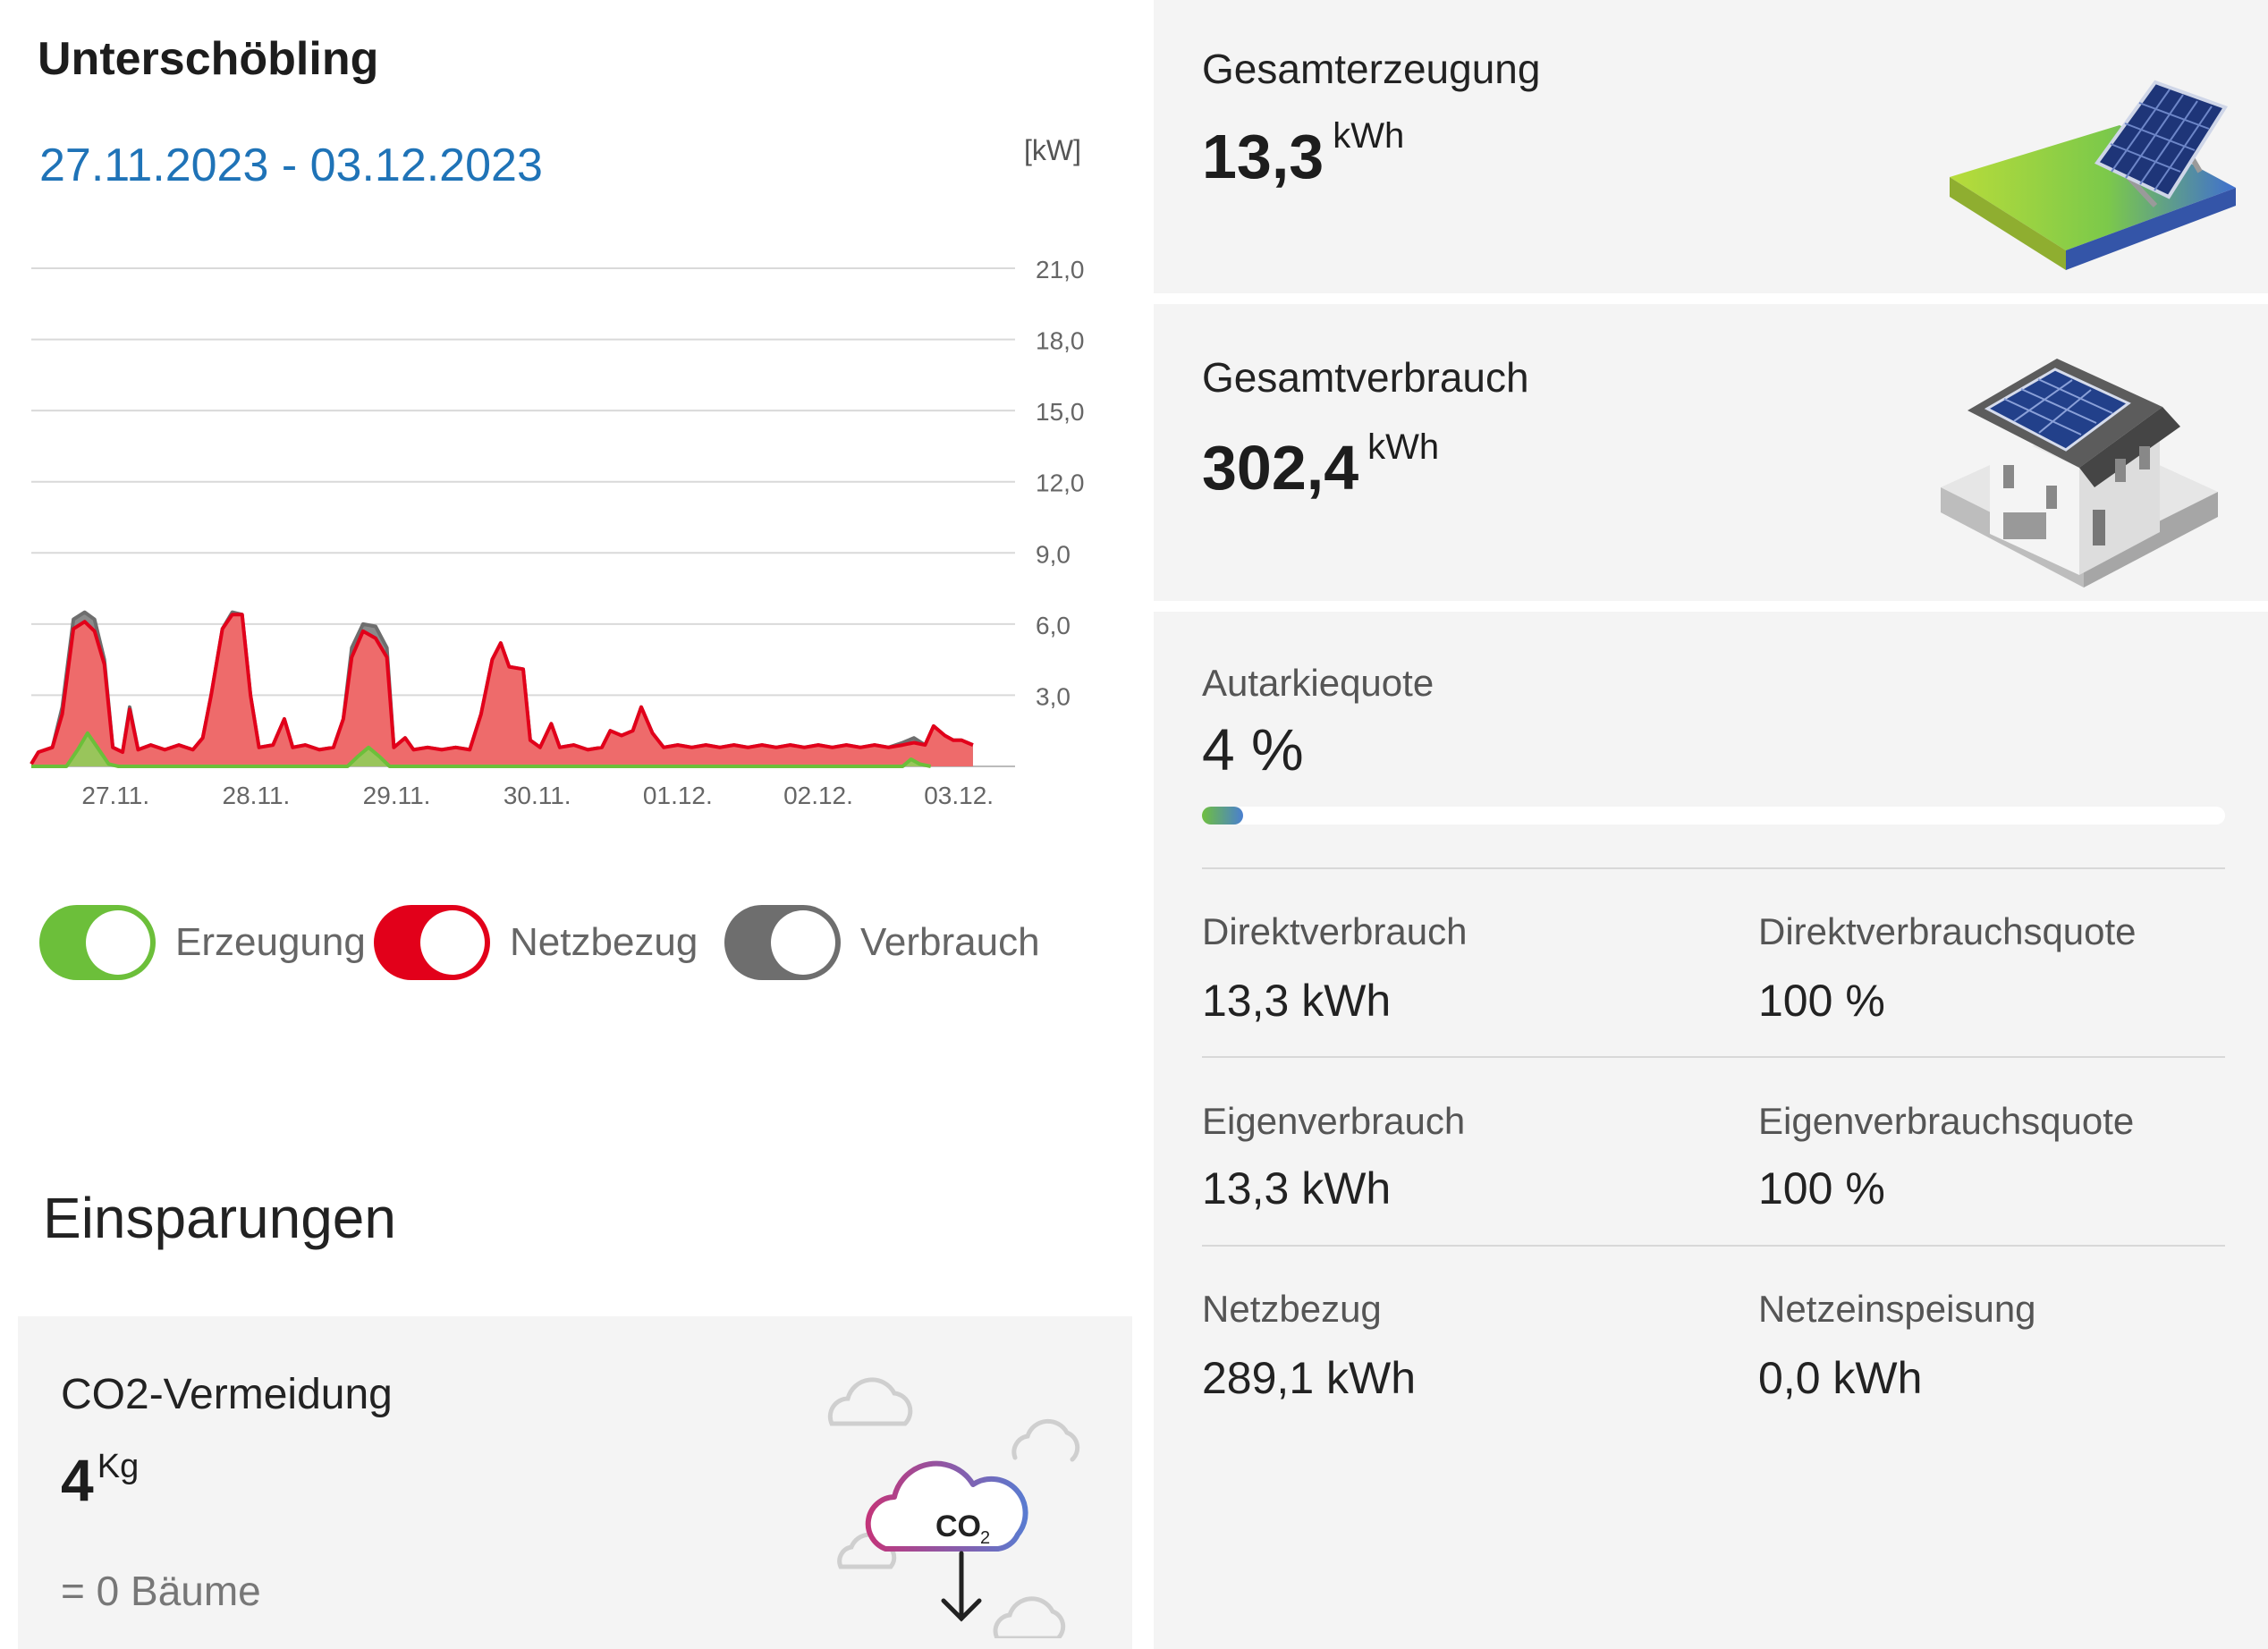  I want to click on y-tick-label: 12,0, so click(1060, 483).